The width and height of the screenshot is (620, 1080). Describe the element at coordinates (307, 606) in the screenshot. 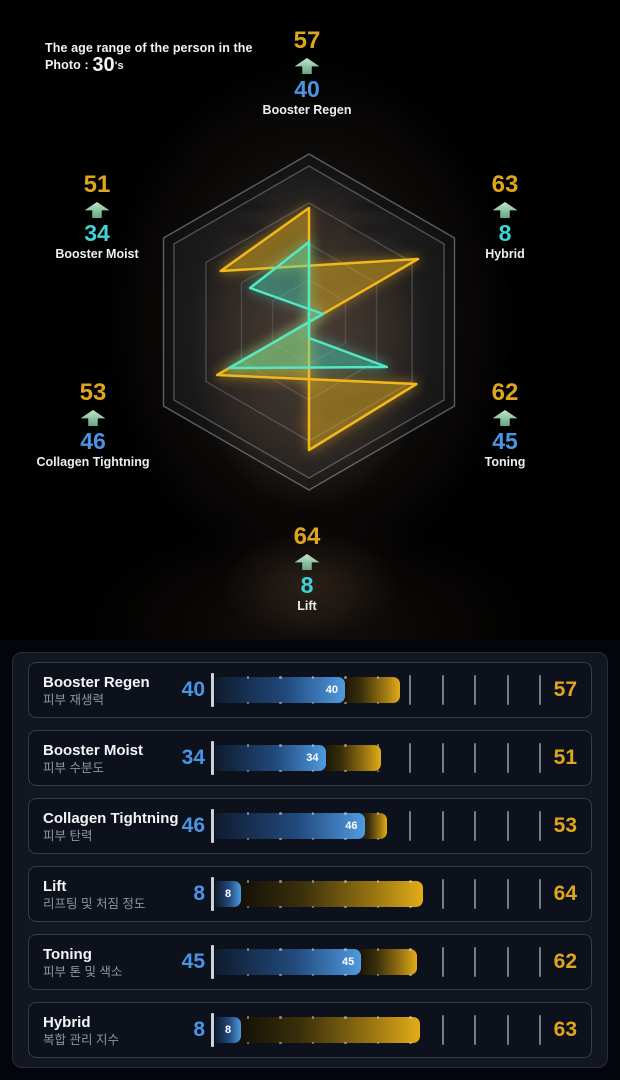

I see `axis-label: Lift` at that location.